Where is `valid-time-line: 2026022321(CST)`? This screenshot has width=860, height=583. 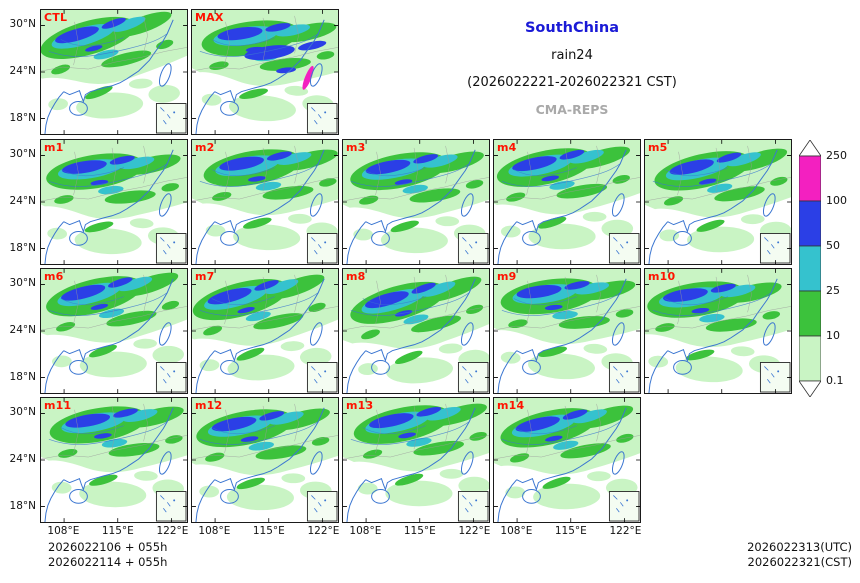 valid-time-line: 2026022321(CST) is located at coordinates (800, 562).